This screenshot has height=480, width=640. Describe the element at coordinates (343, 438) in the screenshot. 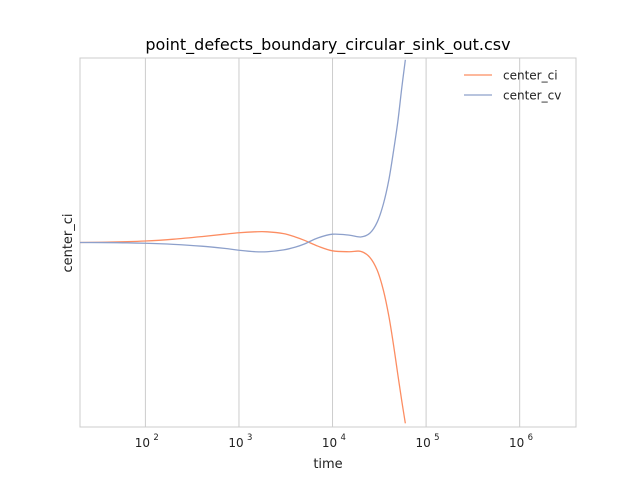

I see `x-tick-exponent-2: 4` at that location.